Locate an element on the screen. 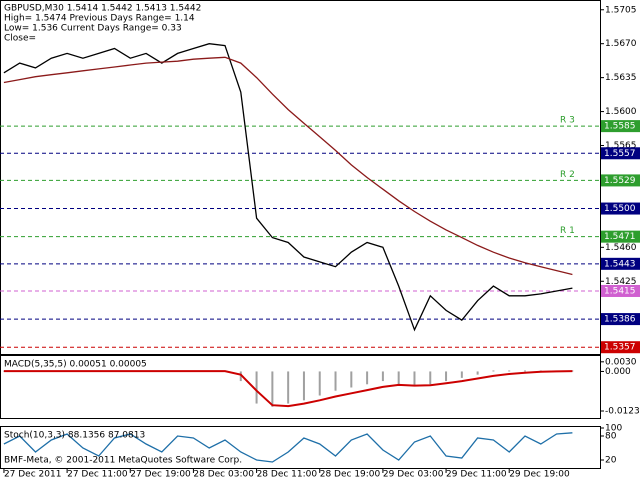 Image resolution: width=640 pixels, height=480 pixels. y-tick-label: 80 is located at coordinates (611, 437).